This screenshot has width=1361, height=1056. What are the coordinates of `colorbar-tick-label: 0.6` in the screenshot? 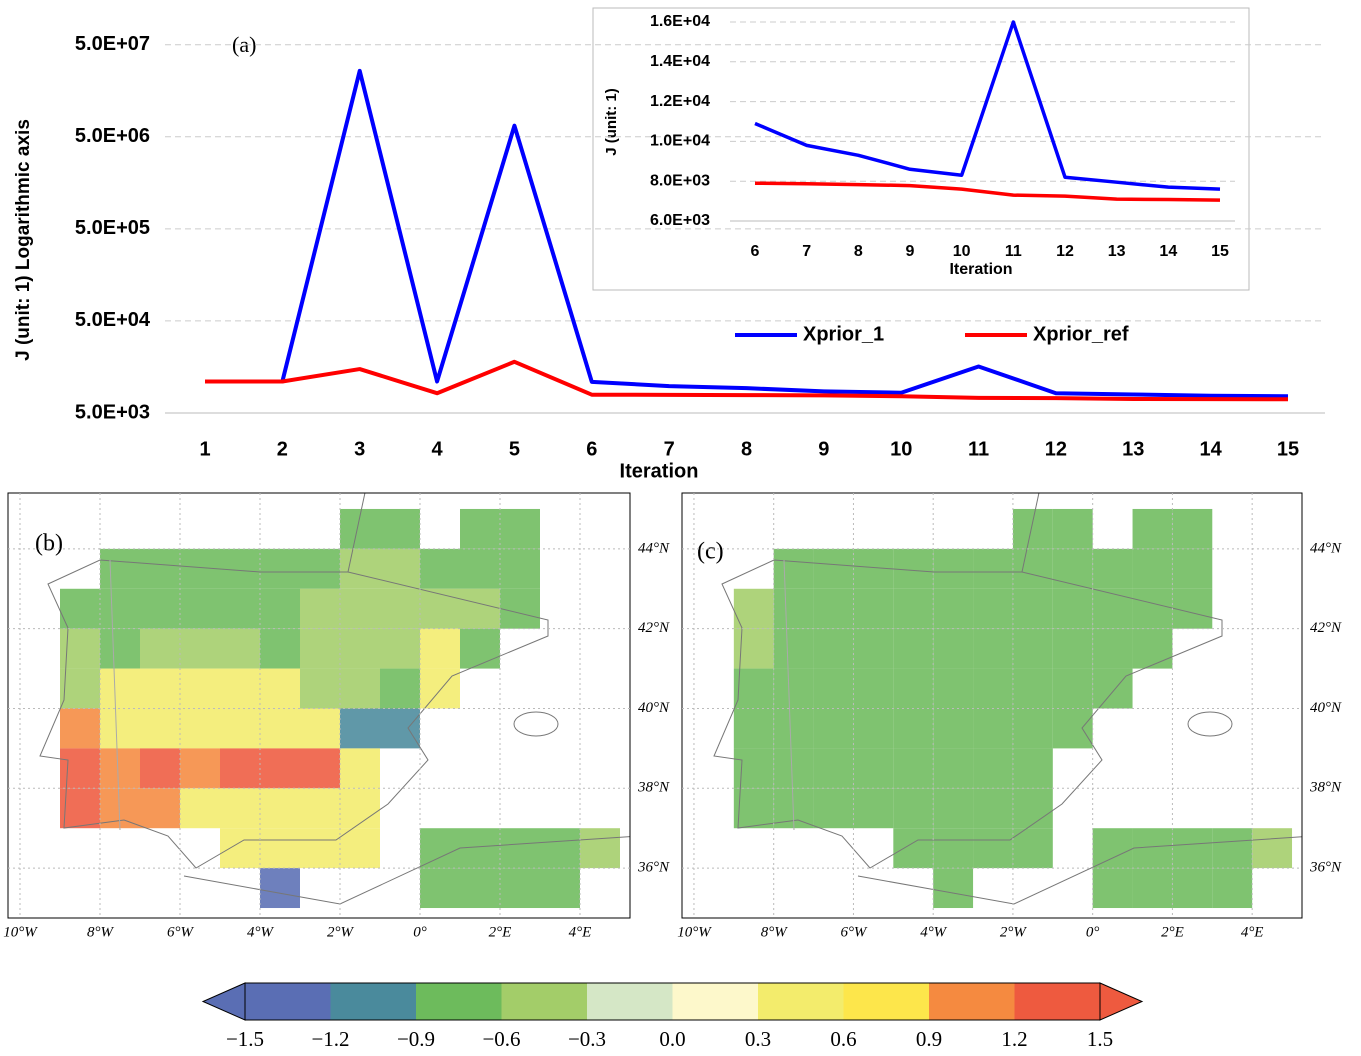 It's located at (843, 1039).